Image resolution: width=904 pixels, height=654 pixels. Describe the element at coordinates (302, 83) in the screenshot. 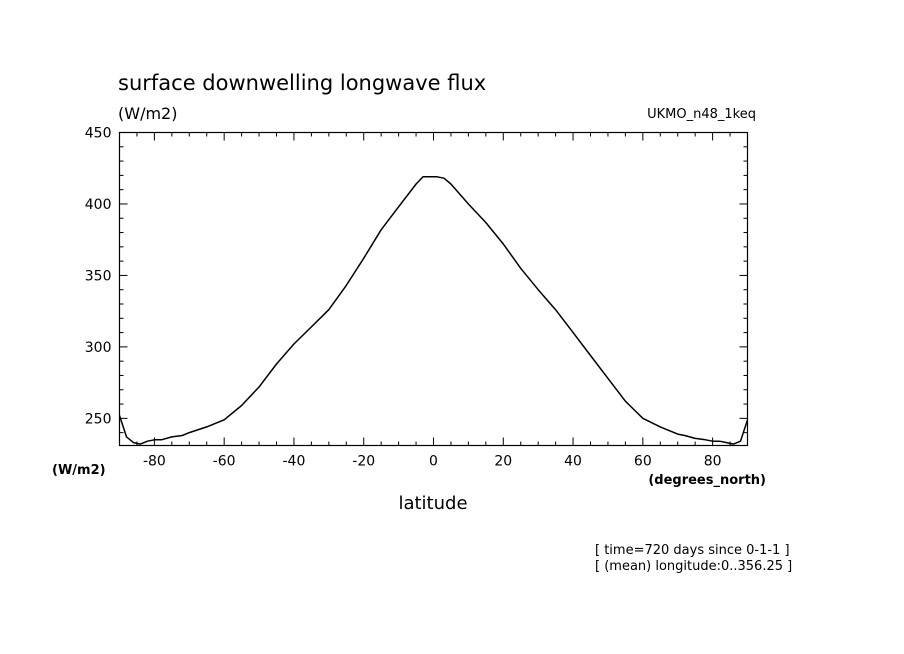

I see `chart-title: surface downwelling longwave flux` at that location.